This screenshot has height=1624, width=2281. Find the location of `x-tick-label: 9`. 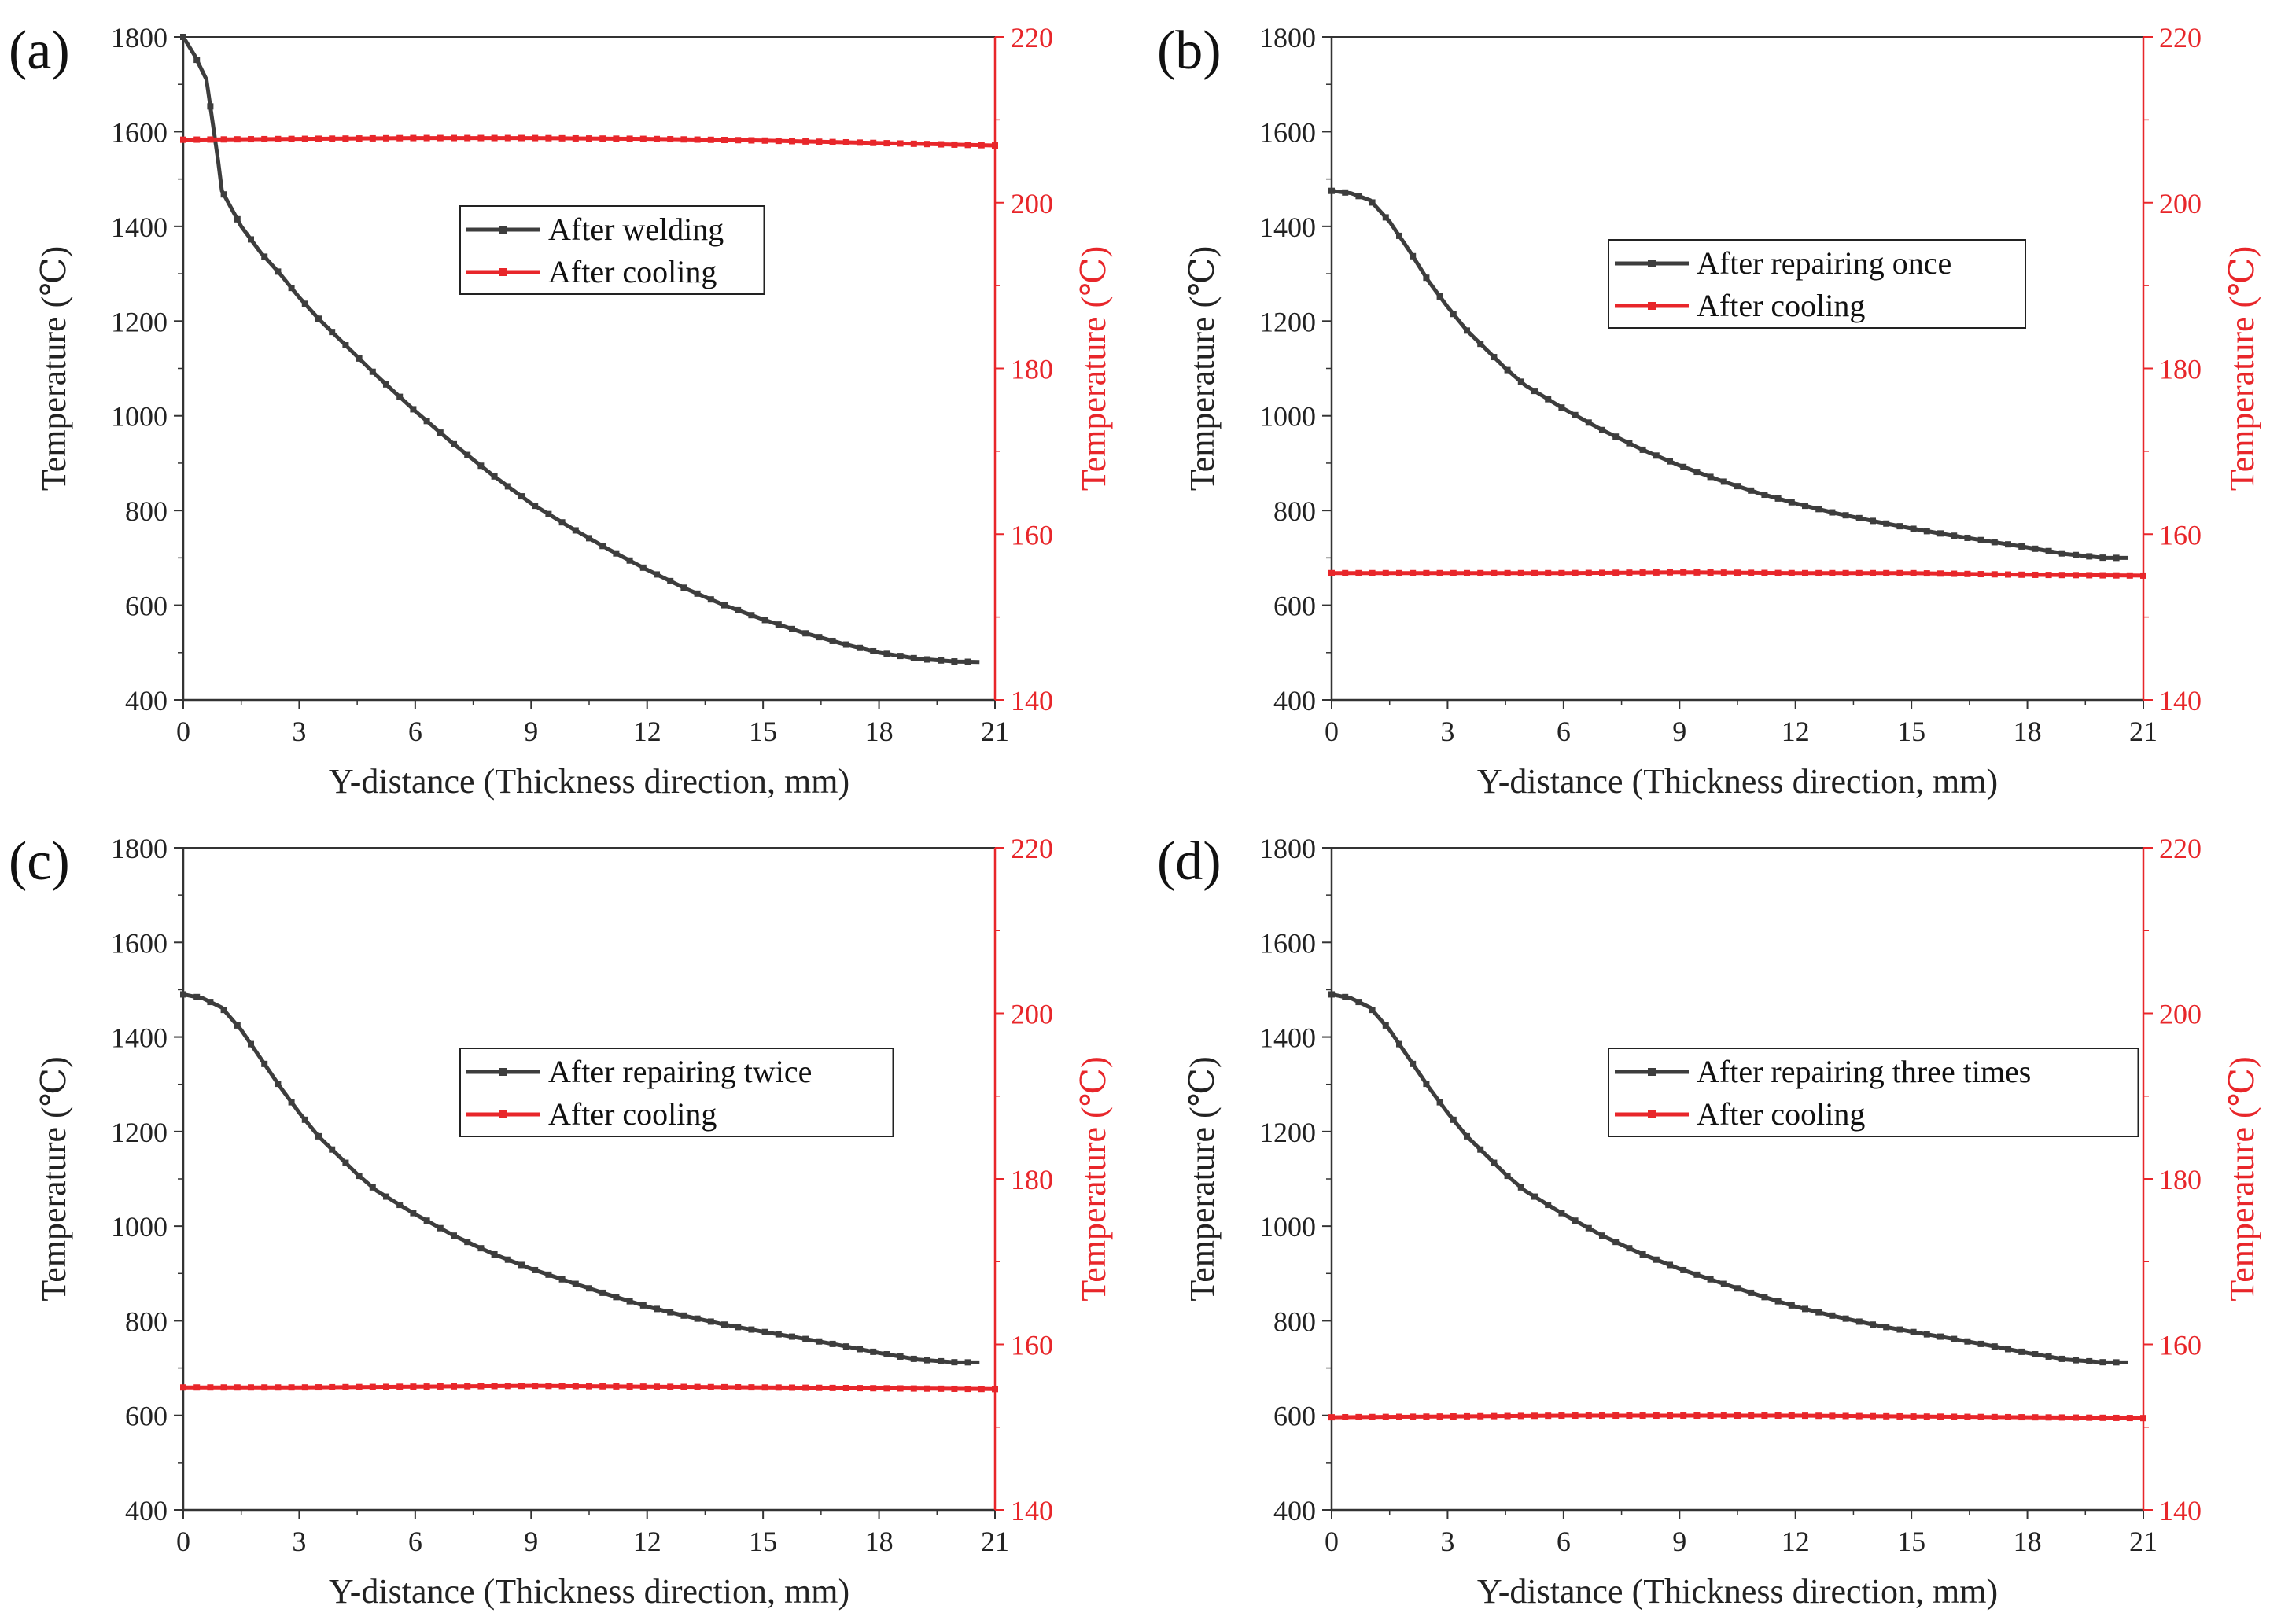

x-tick-label: 9 is located at coordinates (531, 1541).